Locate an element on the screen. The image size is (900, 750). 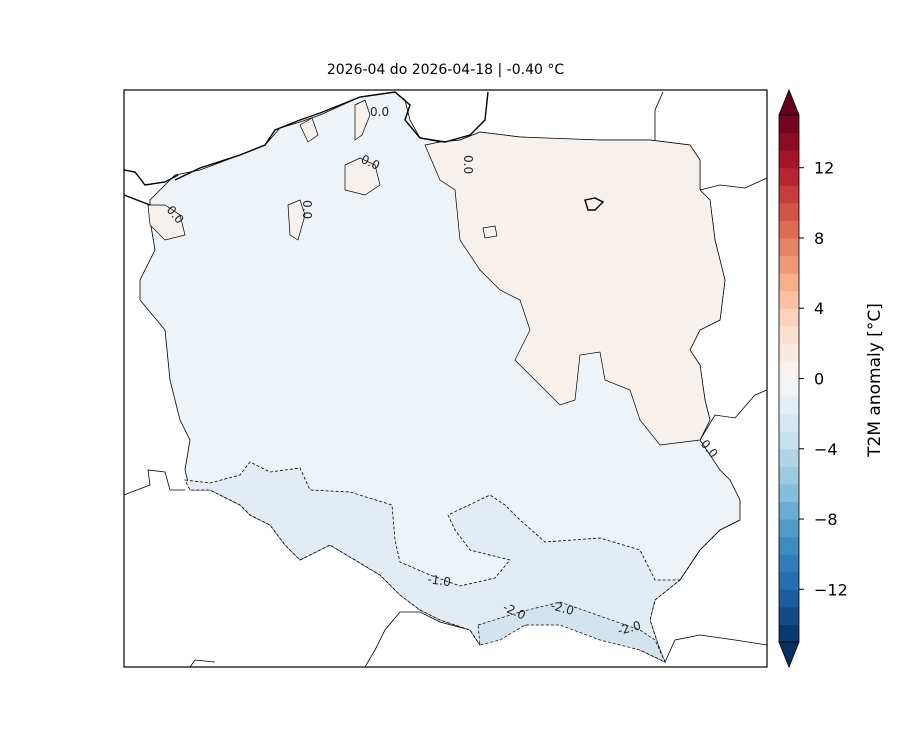
colorbar-tick-label: 4 is located at coordinates (819, 308).